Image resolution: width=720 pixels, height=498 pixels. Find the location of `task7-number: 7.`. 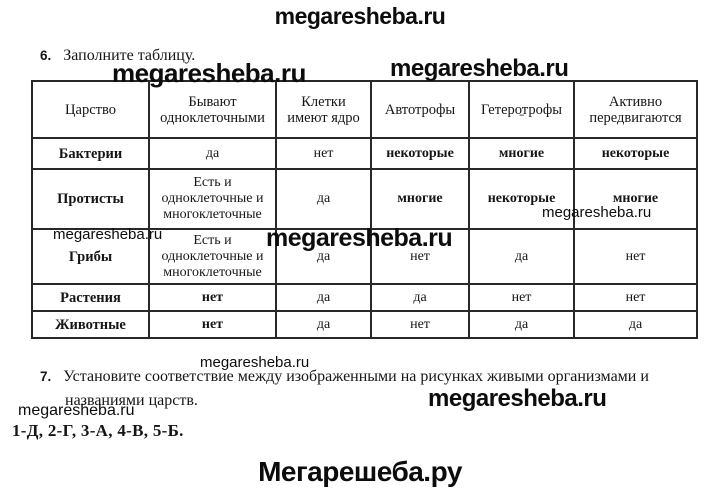

task7-number: 7. is located at coordinates (46, 376).